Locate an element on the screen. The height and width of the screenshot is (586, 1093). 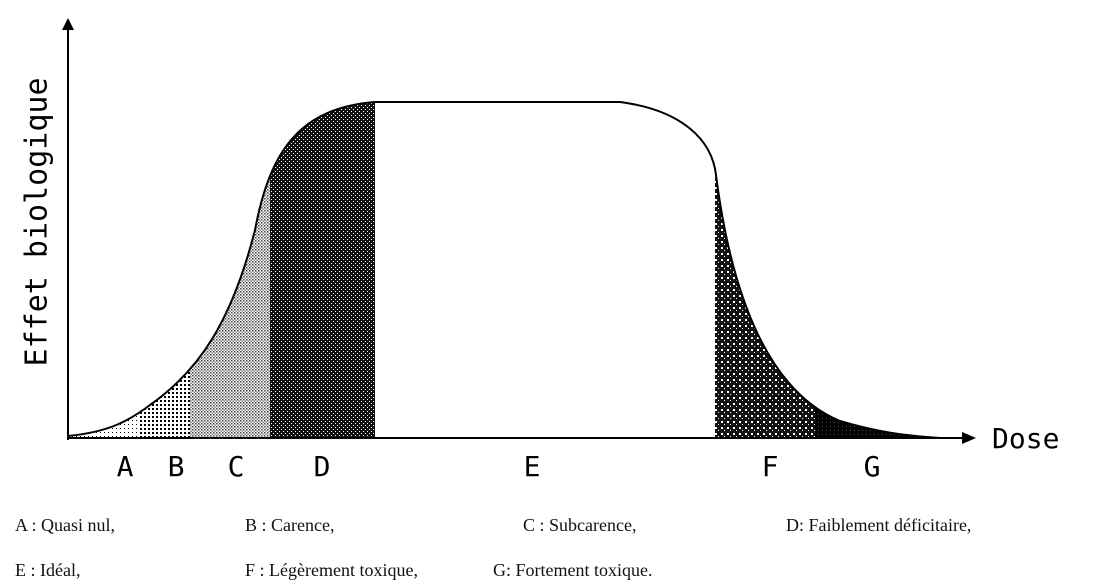
legend-entry: A : Quasi nul, is located at coordinates (65, 525).